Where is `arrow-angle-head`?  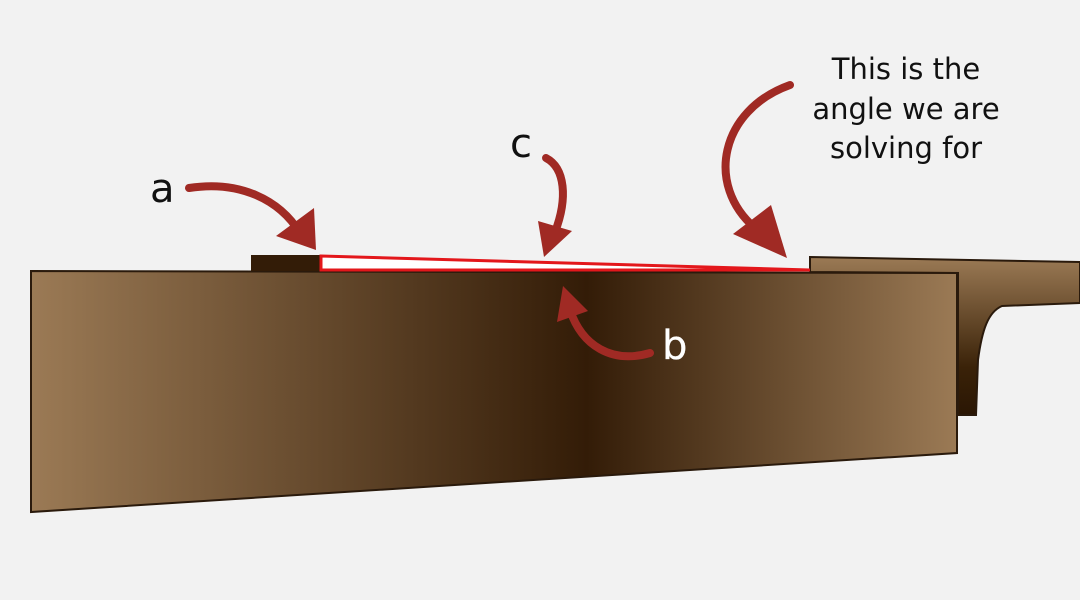
arrow-angle-head is located at coordinates (760, 231).